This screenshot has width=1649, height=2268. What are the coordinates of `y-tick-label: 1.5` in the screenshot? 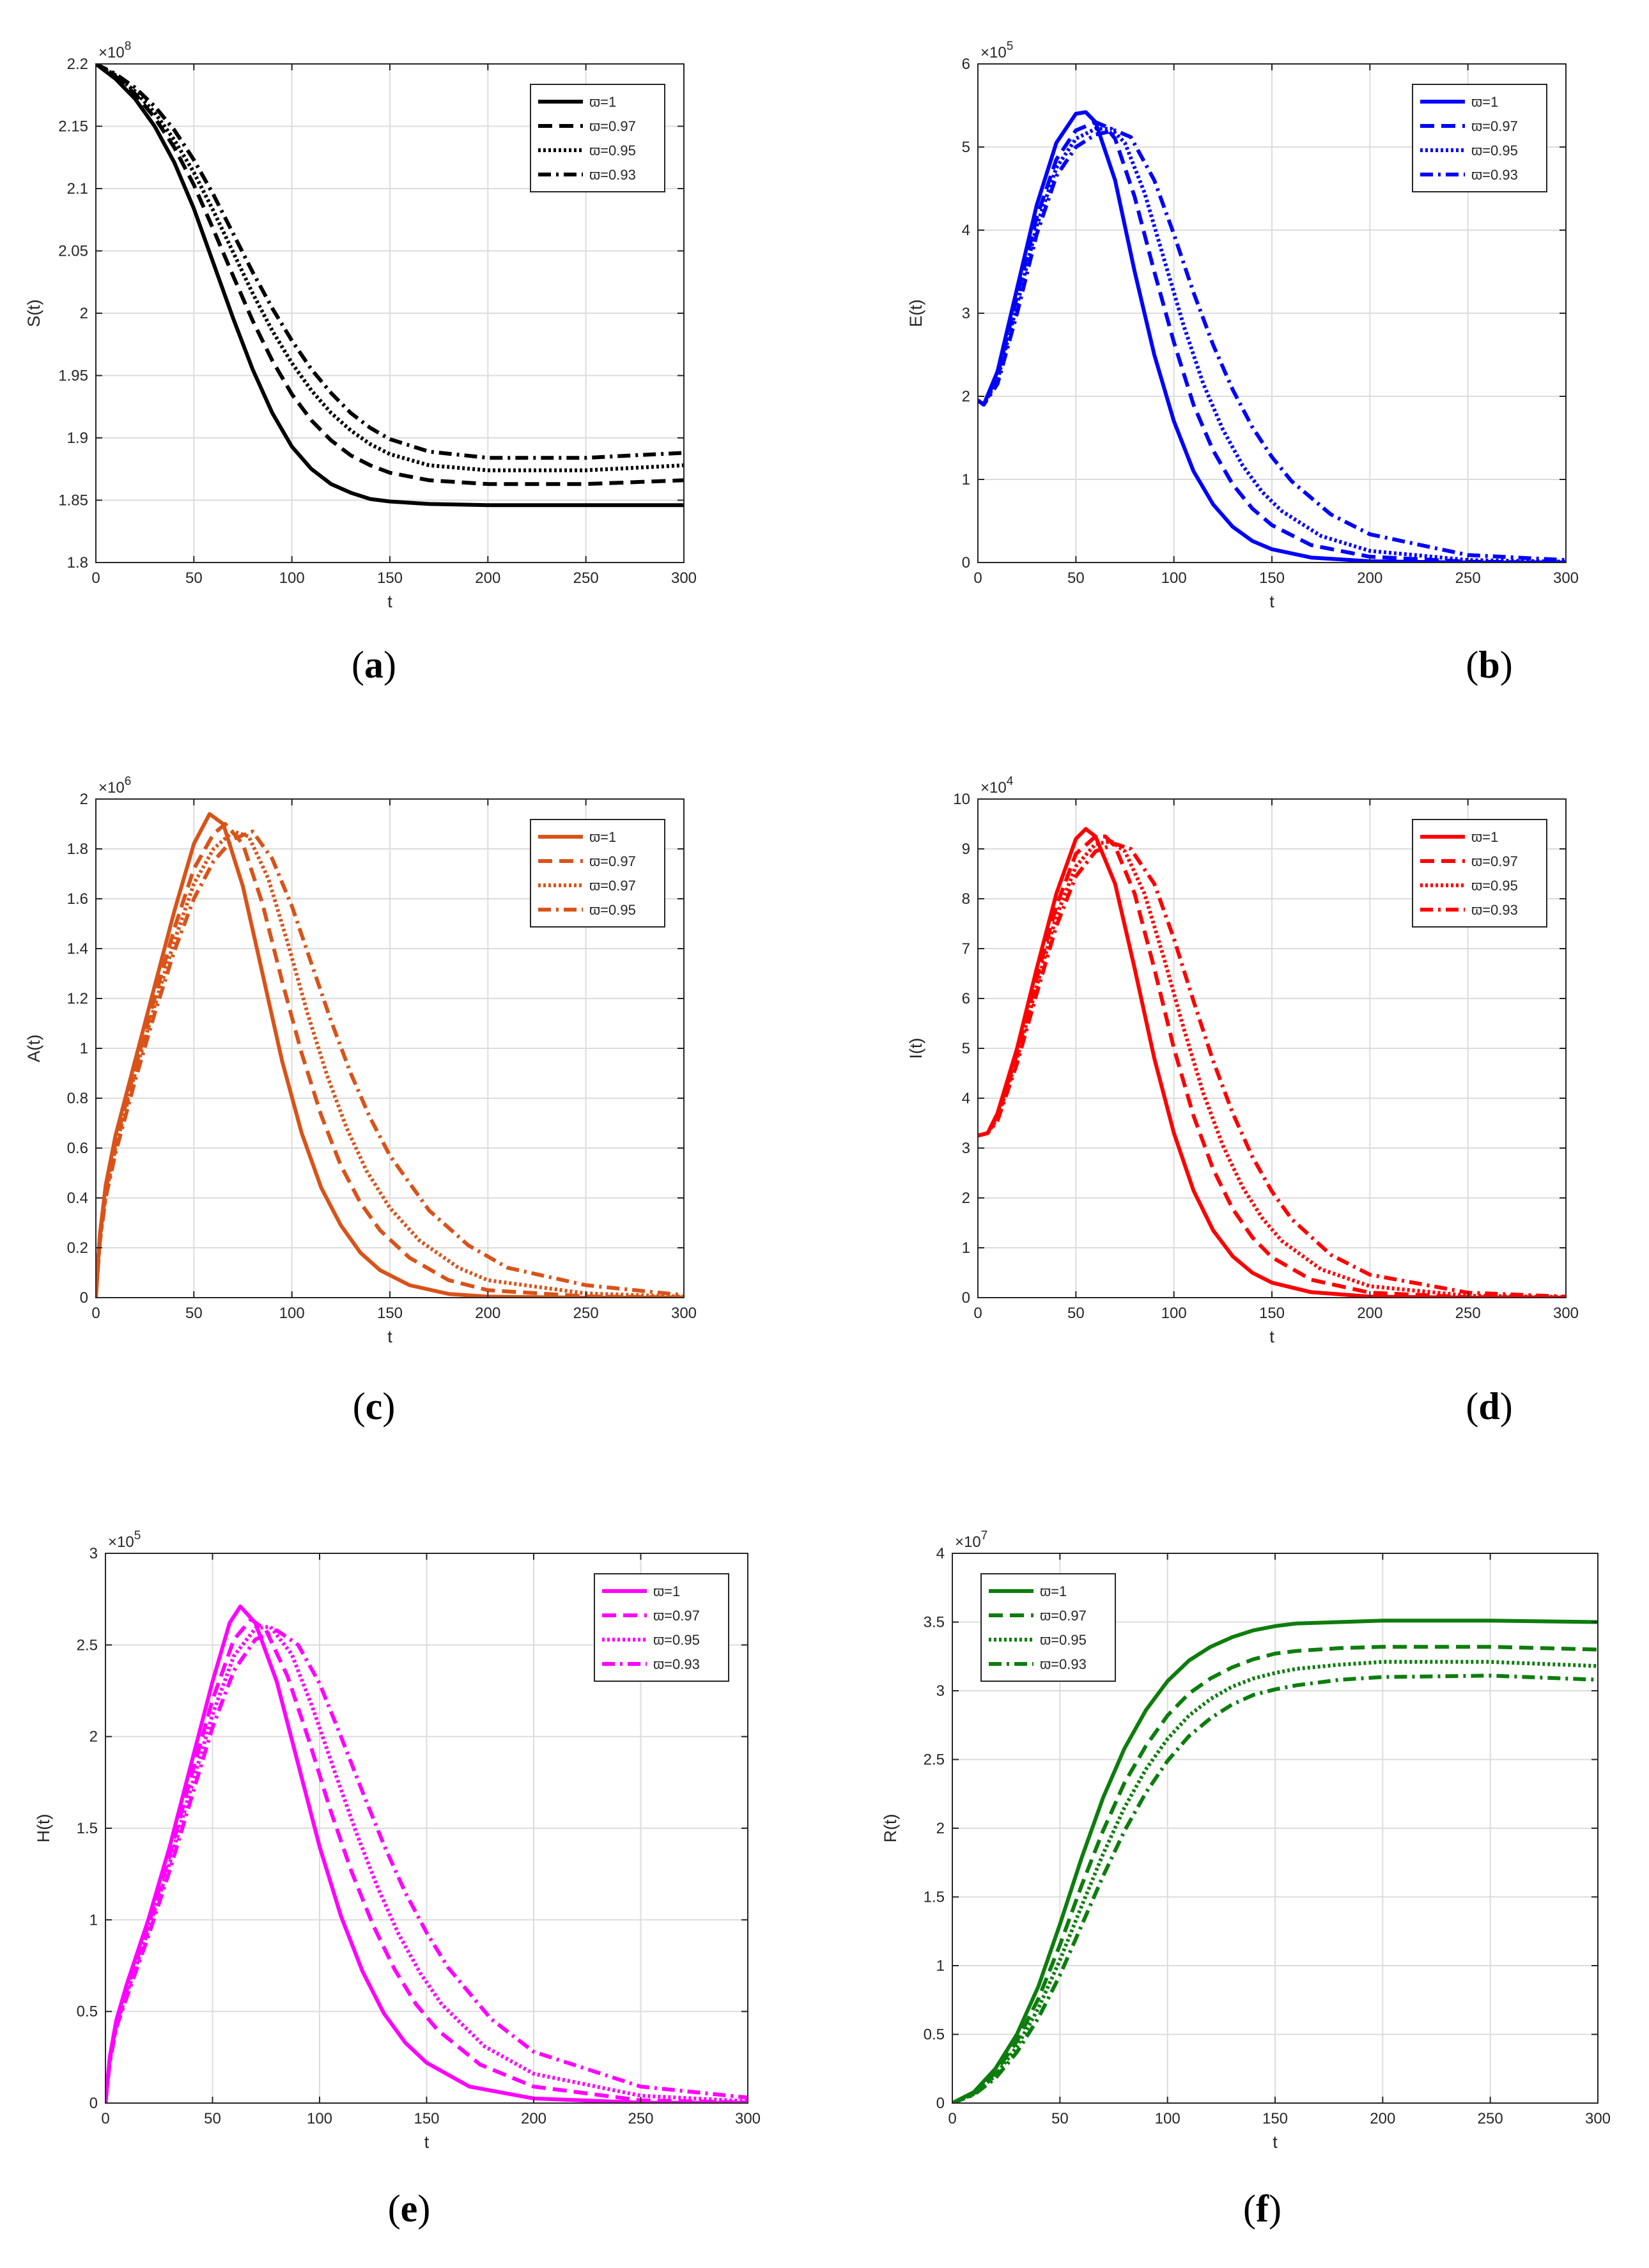 It's located at (87, 1829).